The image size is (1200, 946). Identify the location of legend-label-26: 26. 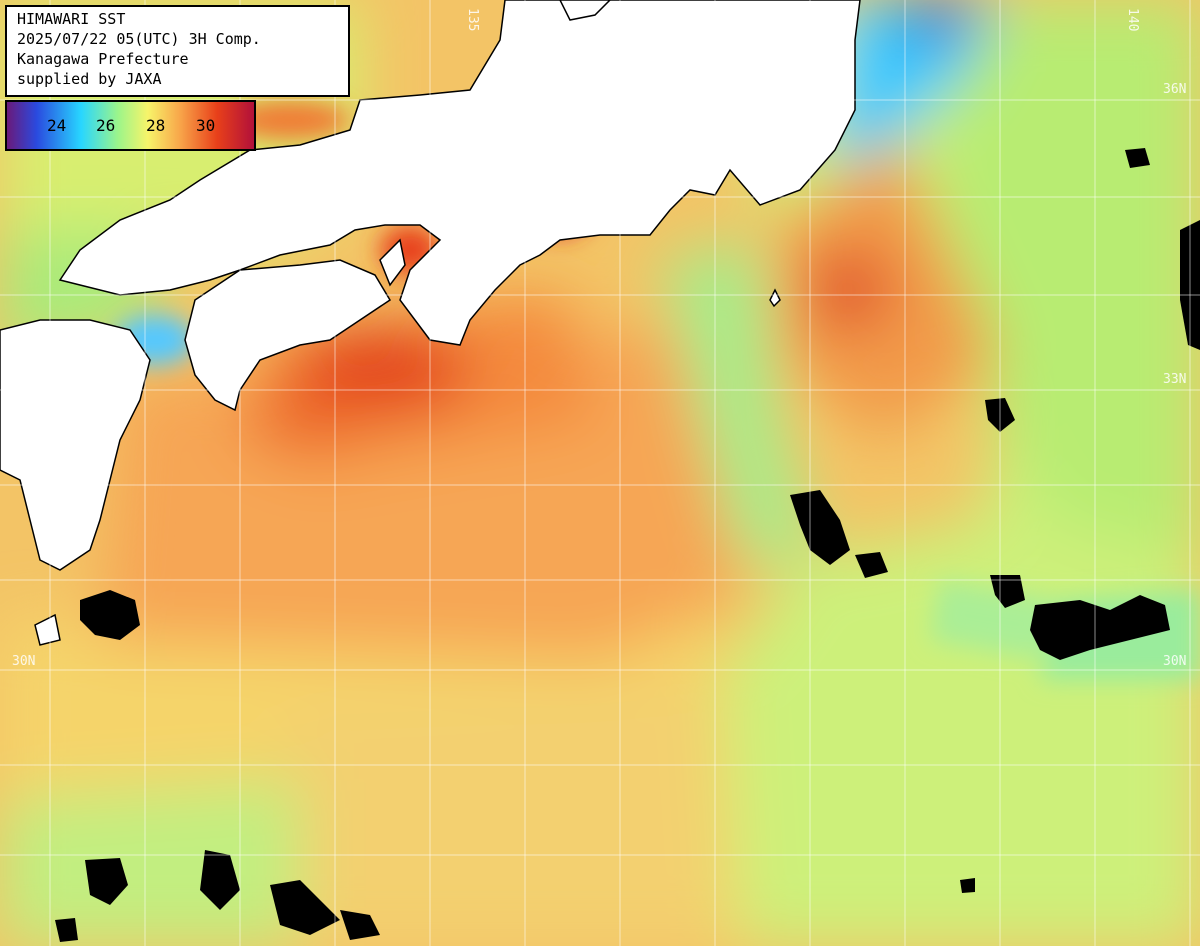
(106, 125).